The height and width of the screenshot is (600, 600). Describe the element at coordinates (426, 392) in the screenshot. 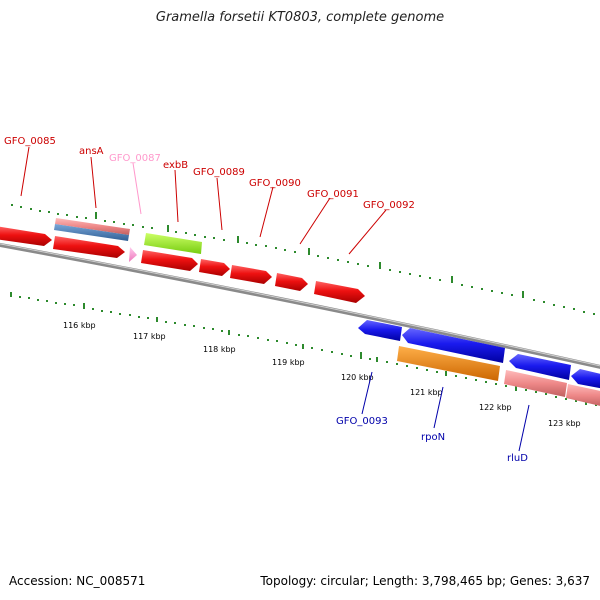

I see `scale-label-121: 121 kbp` at that location.